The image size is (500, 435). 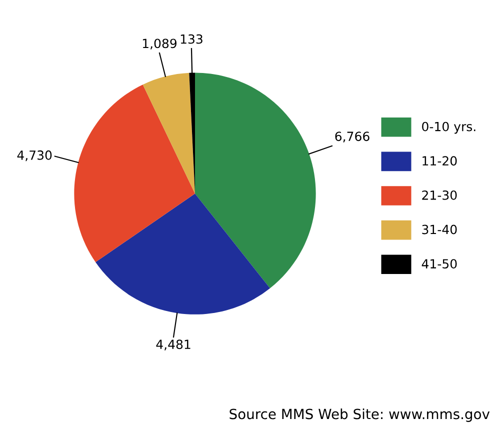 What do you see at coordinates (191, 39) in the screenshot?
I see `data-label: 133` at bounding box center [191, 39].